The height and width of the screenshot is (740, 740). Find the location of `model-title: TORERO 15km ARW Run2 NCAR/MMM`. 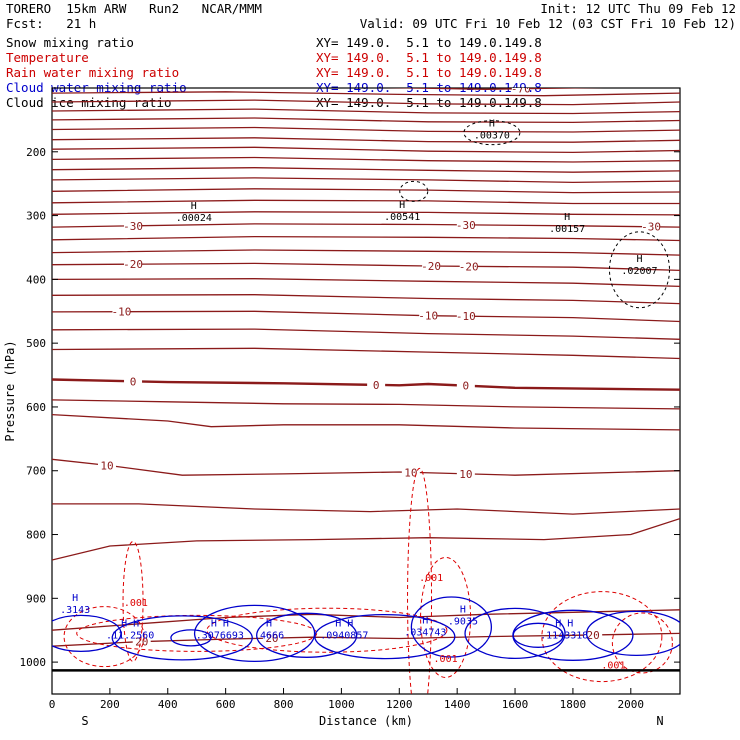

model-title: TORERO 15km ARW Run2 NCAR/MMM is located at coordinates (134, 8).